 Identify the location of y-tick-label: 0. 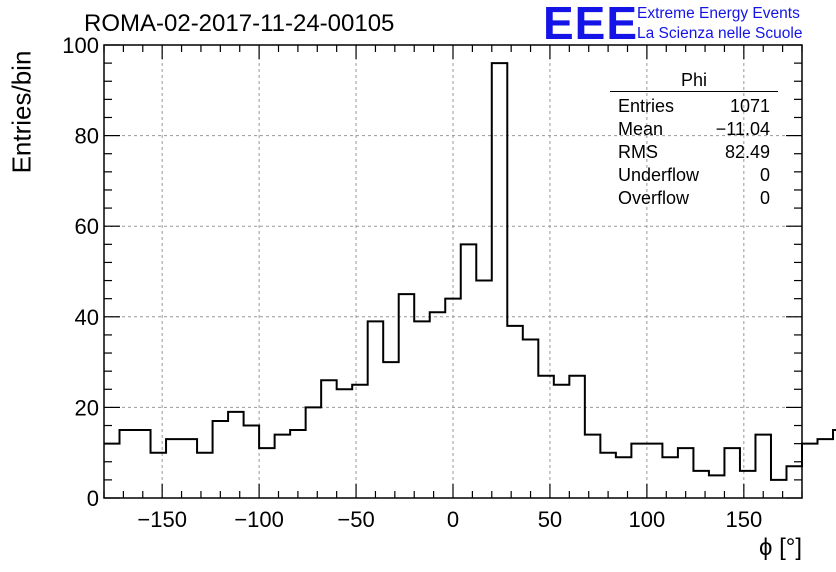
(93, 498).